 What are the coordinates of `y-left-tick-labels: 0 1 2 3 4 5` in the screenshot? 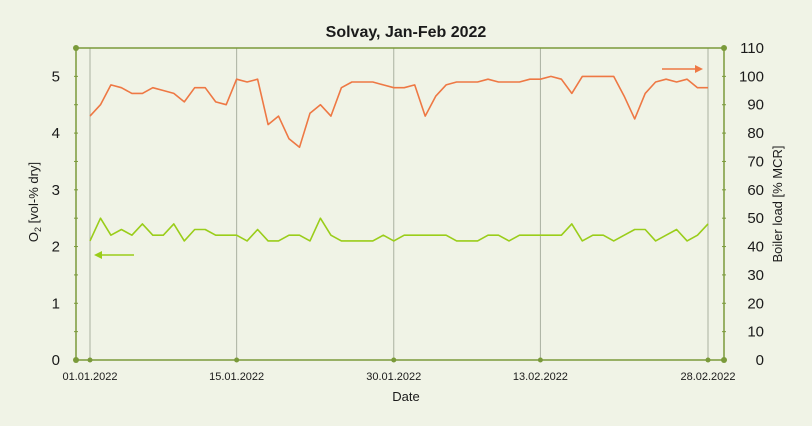 It's located at (65, 218).